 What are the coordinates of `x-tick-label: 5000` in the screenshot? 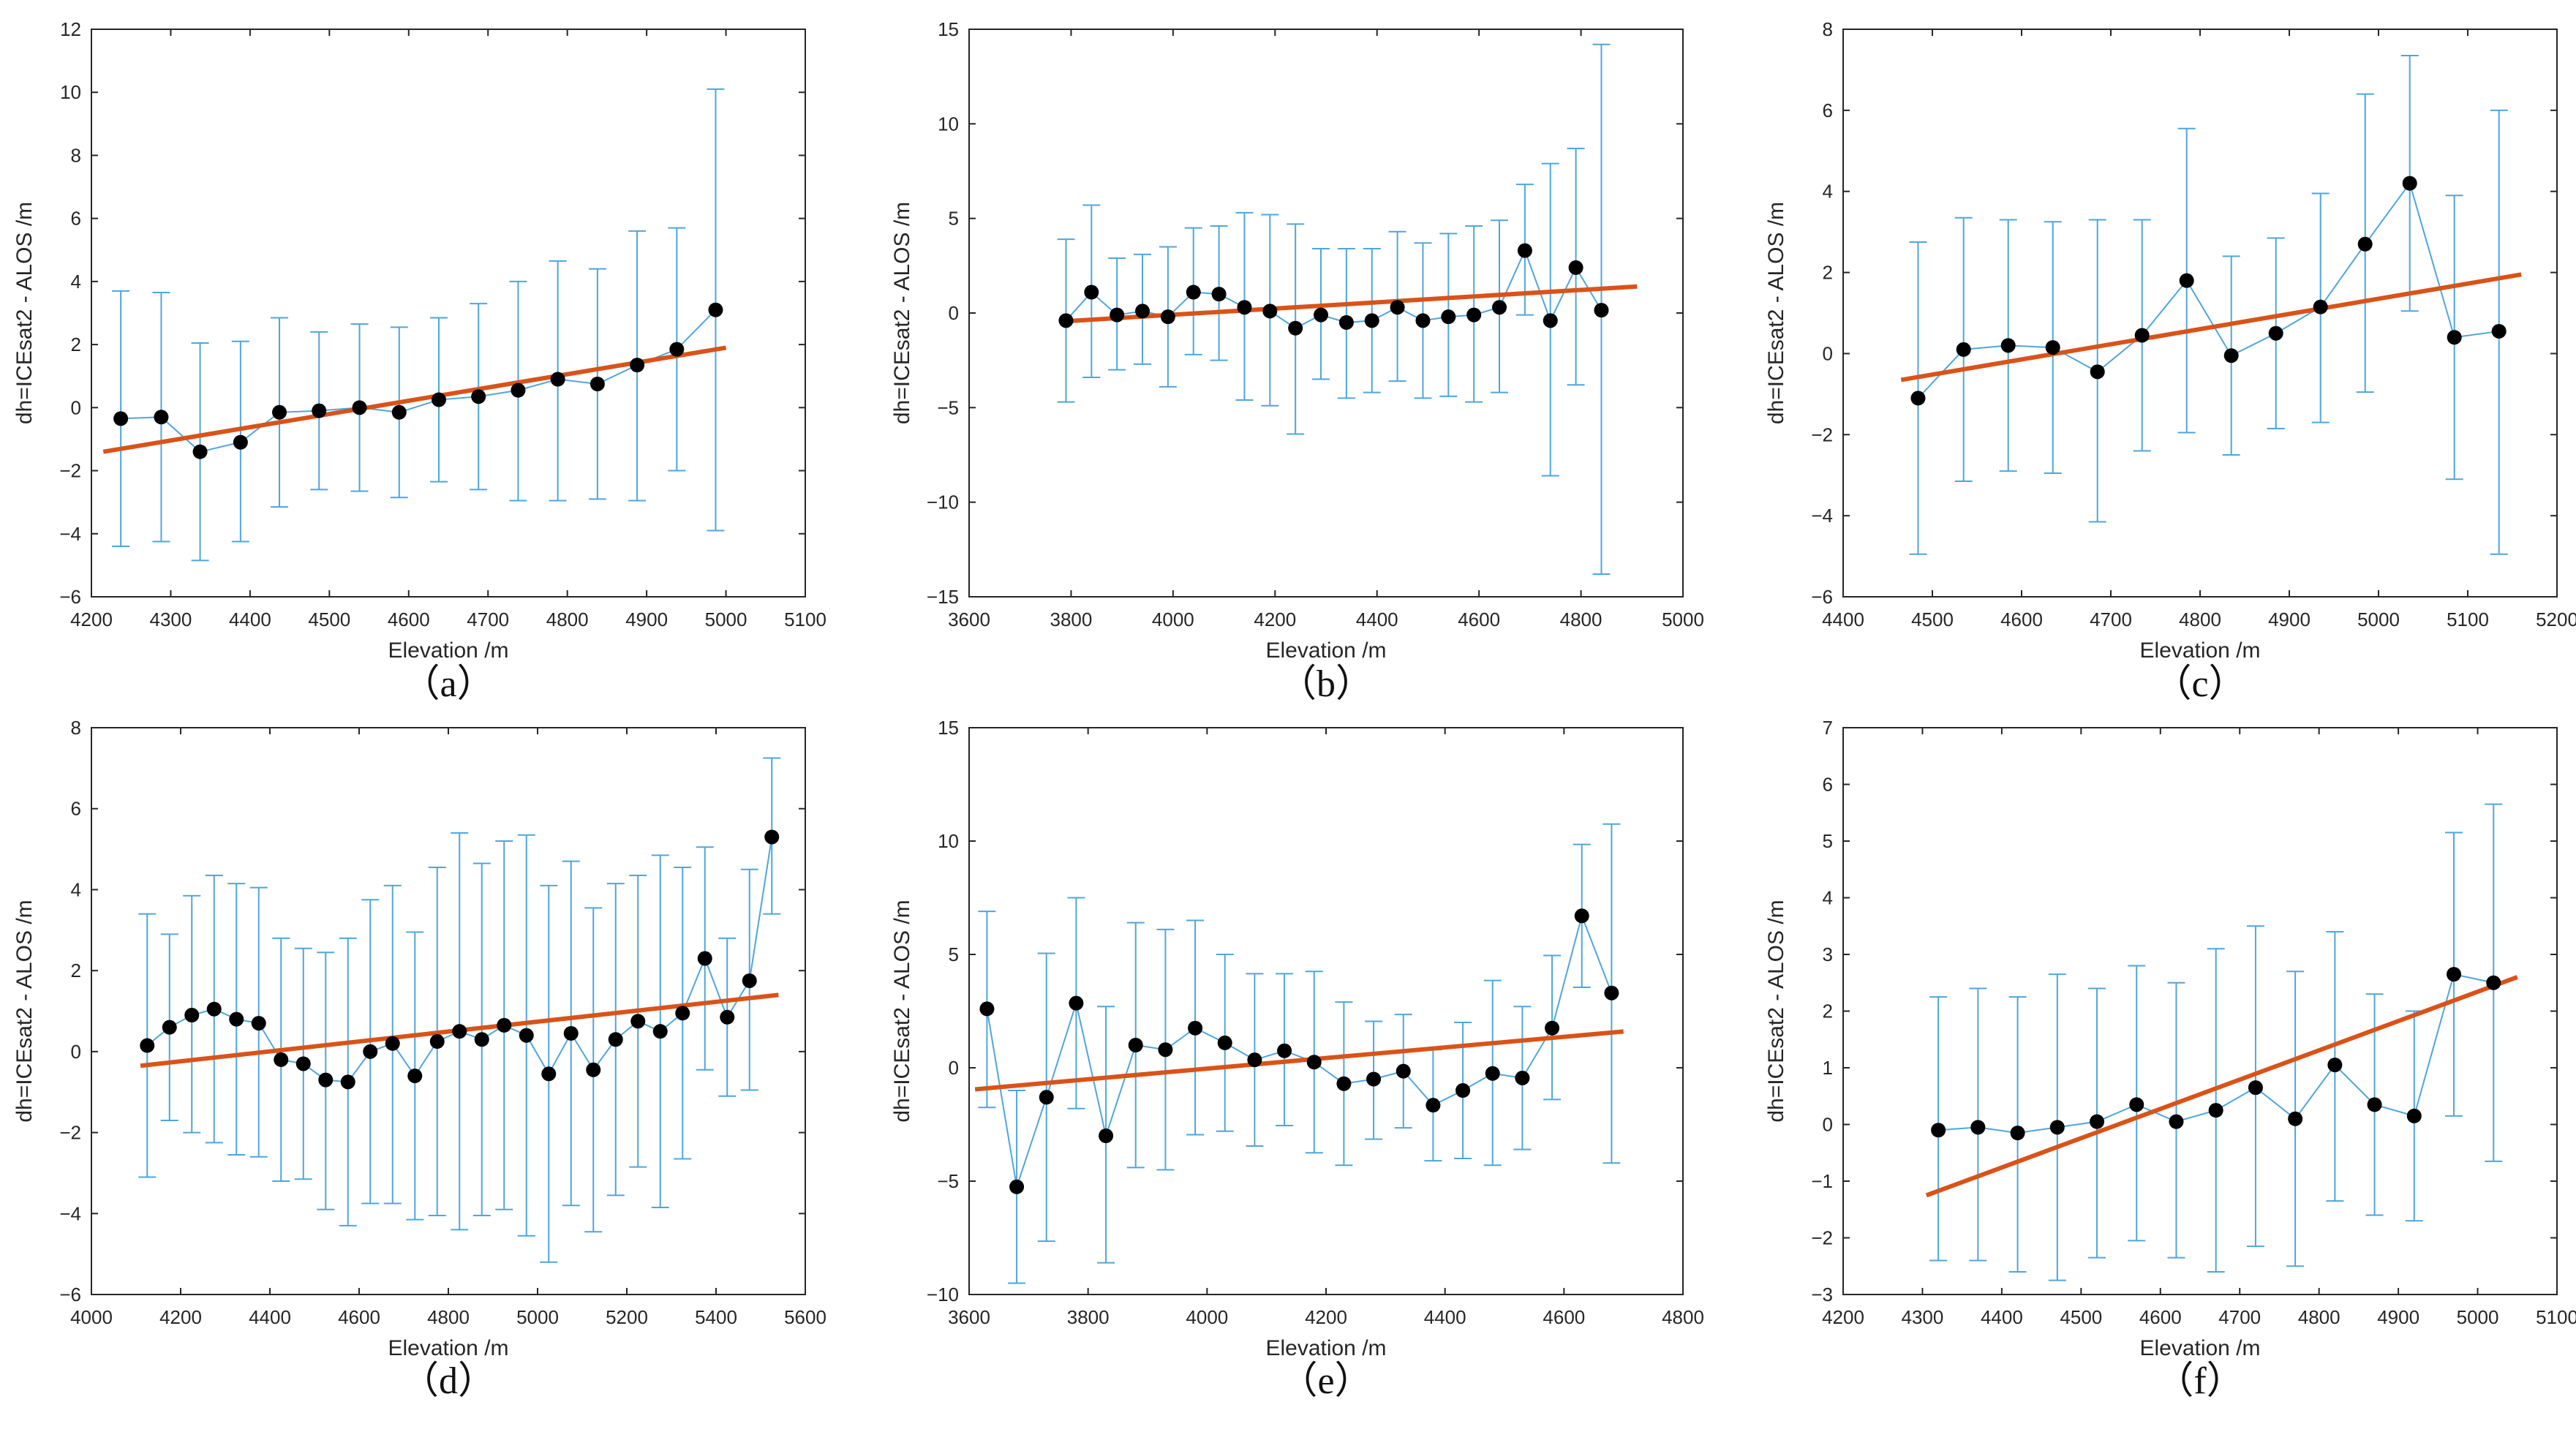 It's located at (2378, 619).